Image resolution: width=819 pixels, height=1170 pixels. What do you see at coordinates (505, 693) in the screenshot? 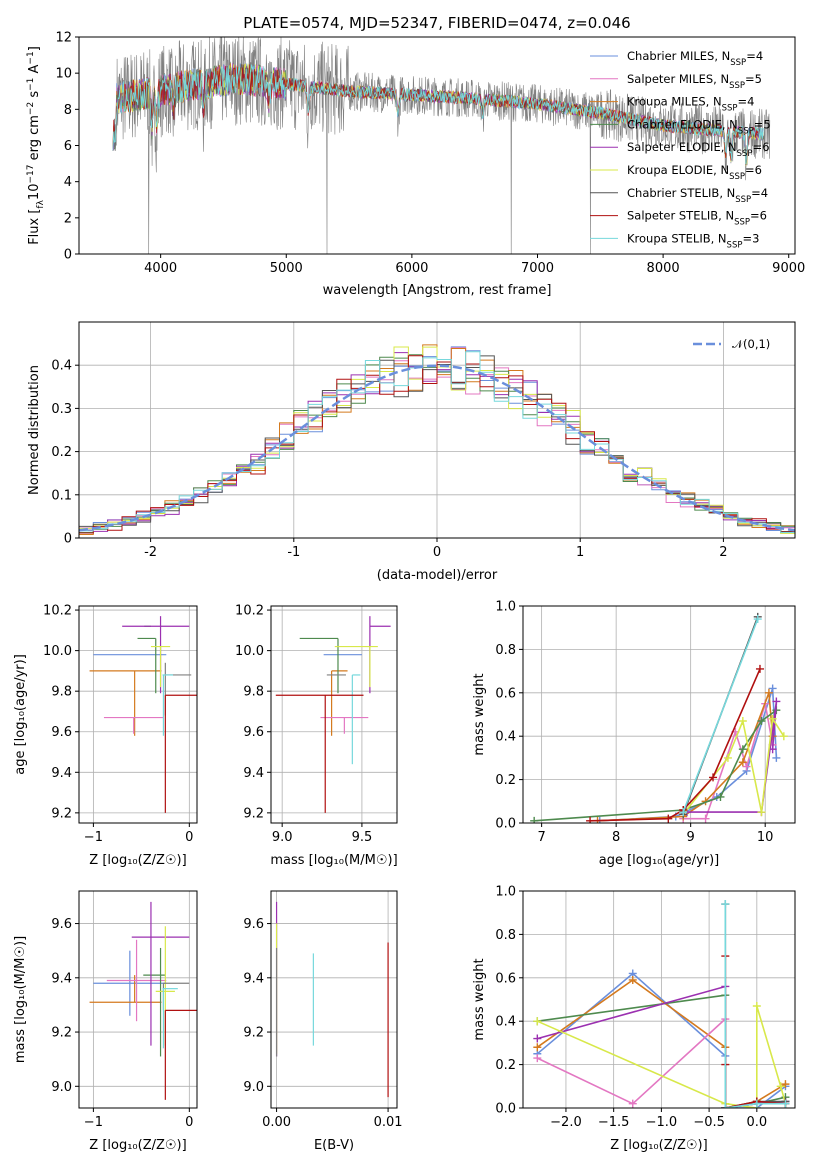
I see `y-tick-label: 0.6` at bounding box center [505, 693].